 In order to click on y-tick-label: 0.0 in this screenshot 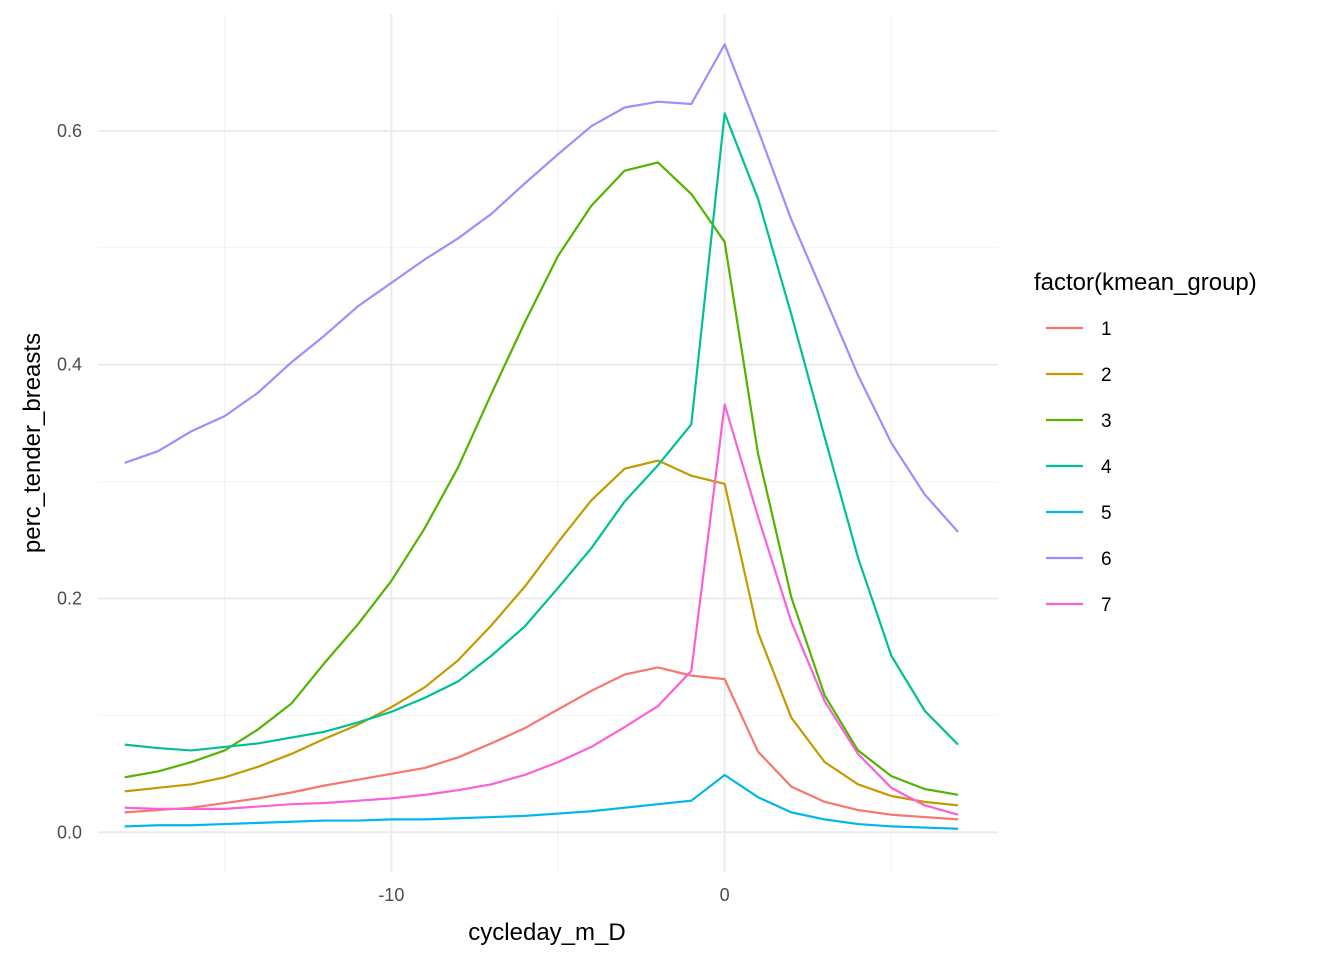, I will do `click(69, 832)`.